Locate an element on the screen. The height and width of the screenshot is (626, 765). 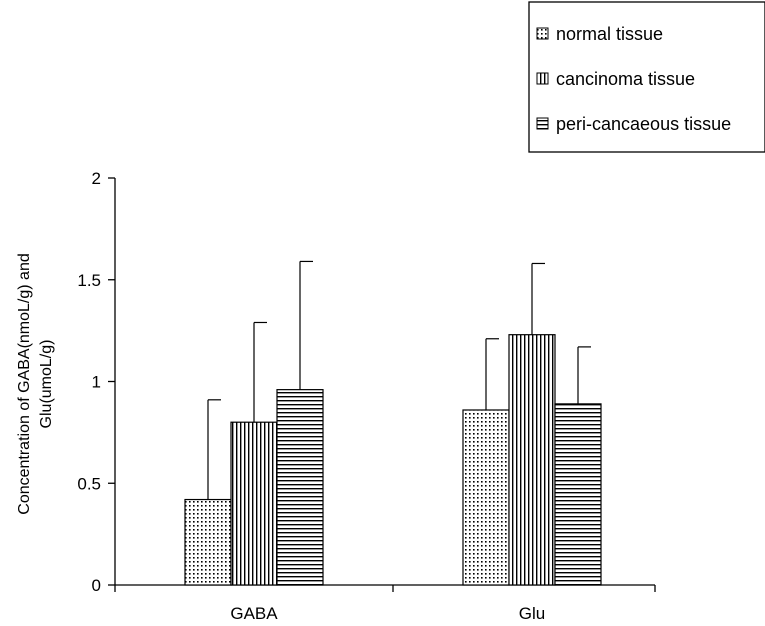
y-axis-title-line: Glu(umoL/g) is located at coordinates (46, 384).